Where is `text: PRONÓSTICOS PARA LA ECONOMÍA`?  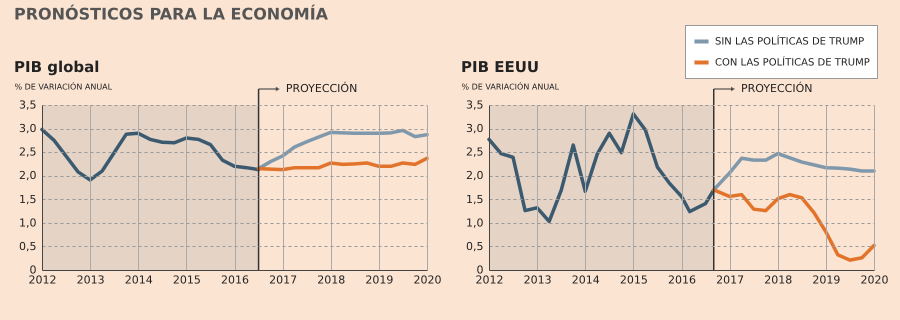
text: PRONÓSTICOS PARA LA ECONOMÍA is located at coordinates (171, 14).